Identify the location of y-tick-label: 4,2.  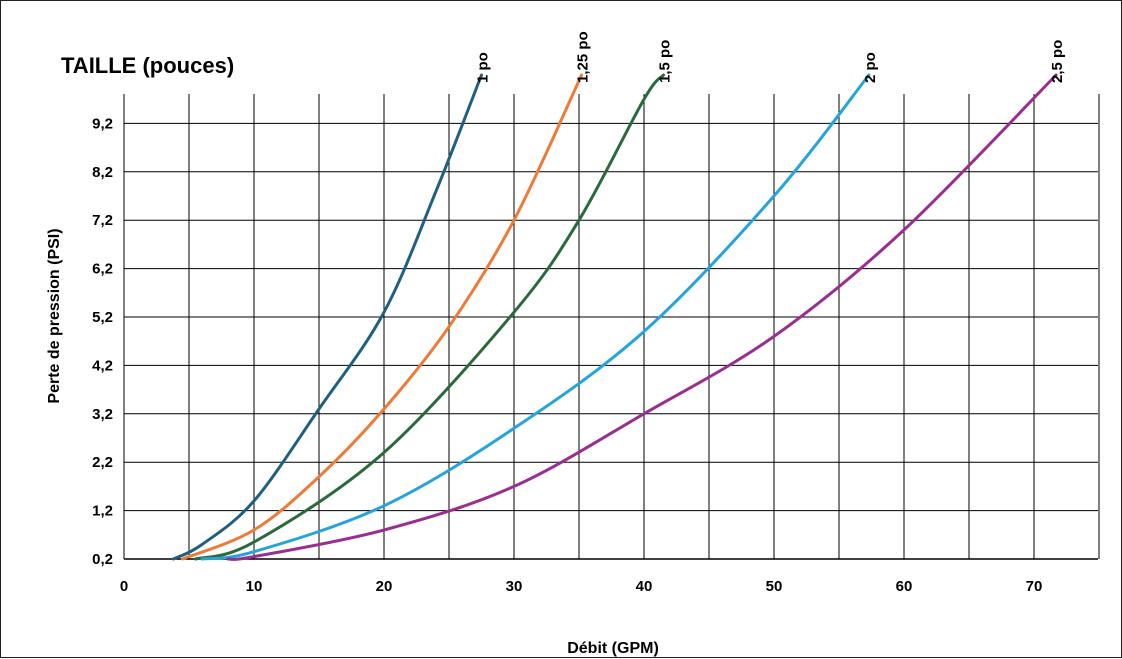
(102, 365).